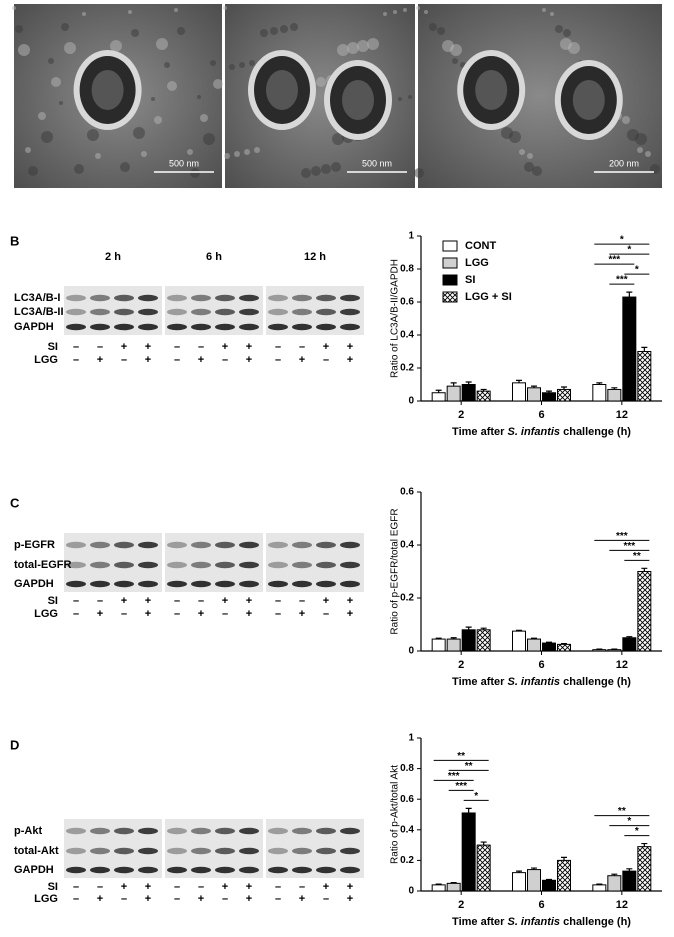 The height and width of the screenshot is (937, 674). Describe the element at coordinates (37, 298) in the screenshot. I see `blot-row-label: LC3A/B-I` at that location.